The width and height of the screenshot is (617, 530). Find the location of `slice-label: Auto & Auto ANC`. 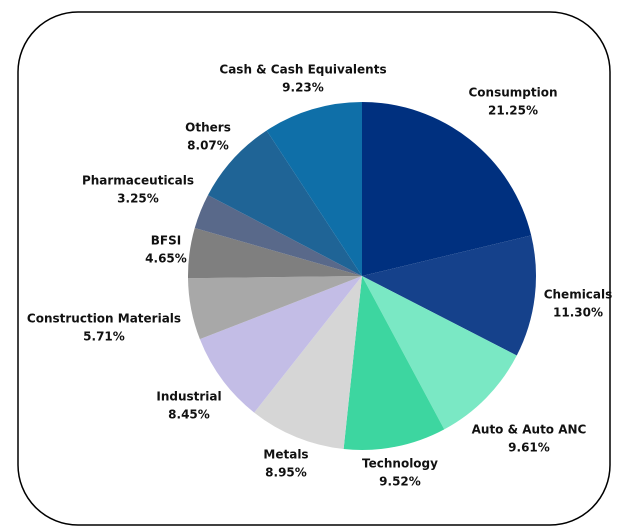

slice-label: Auto & Auto ANC is located at coordinates (529, 430).